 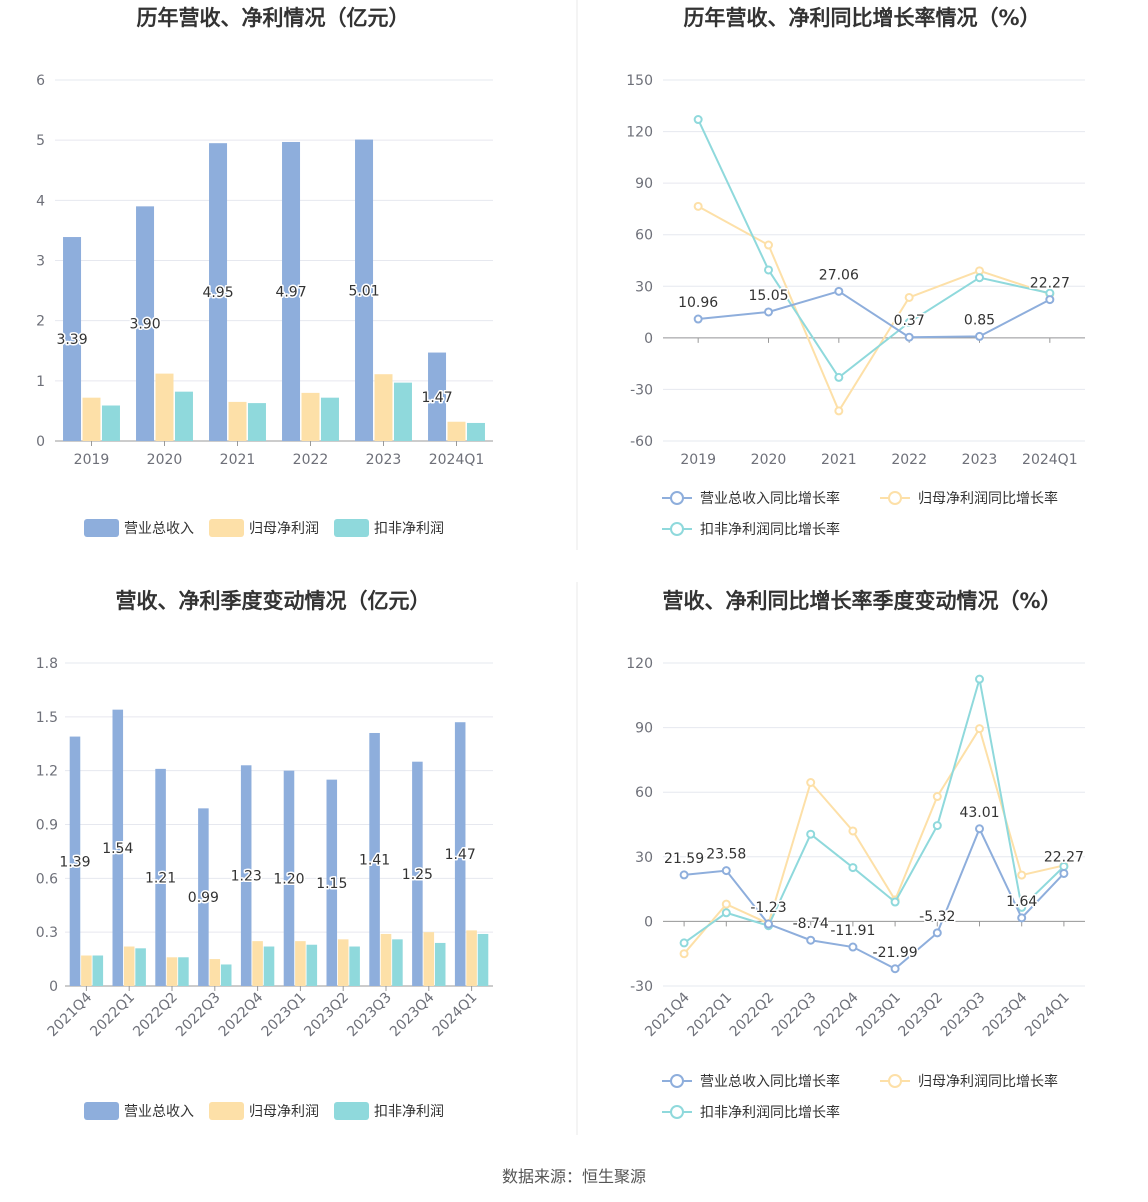 What do you see at coordinates (92, 460) in the screenshot?
I see `x-tick-label: 2019` at bounding box center [92, 460].